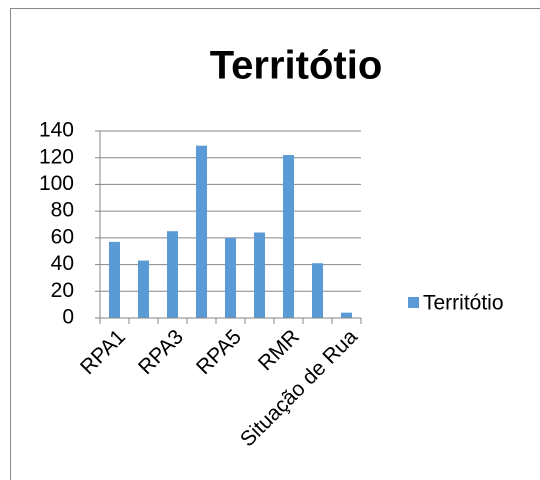  Describe the element at coordinates (463, 303) in the screenshot. I see `legend-label: Territótio` at that location.